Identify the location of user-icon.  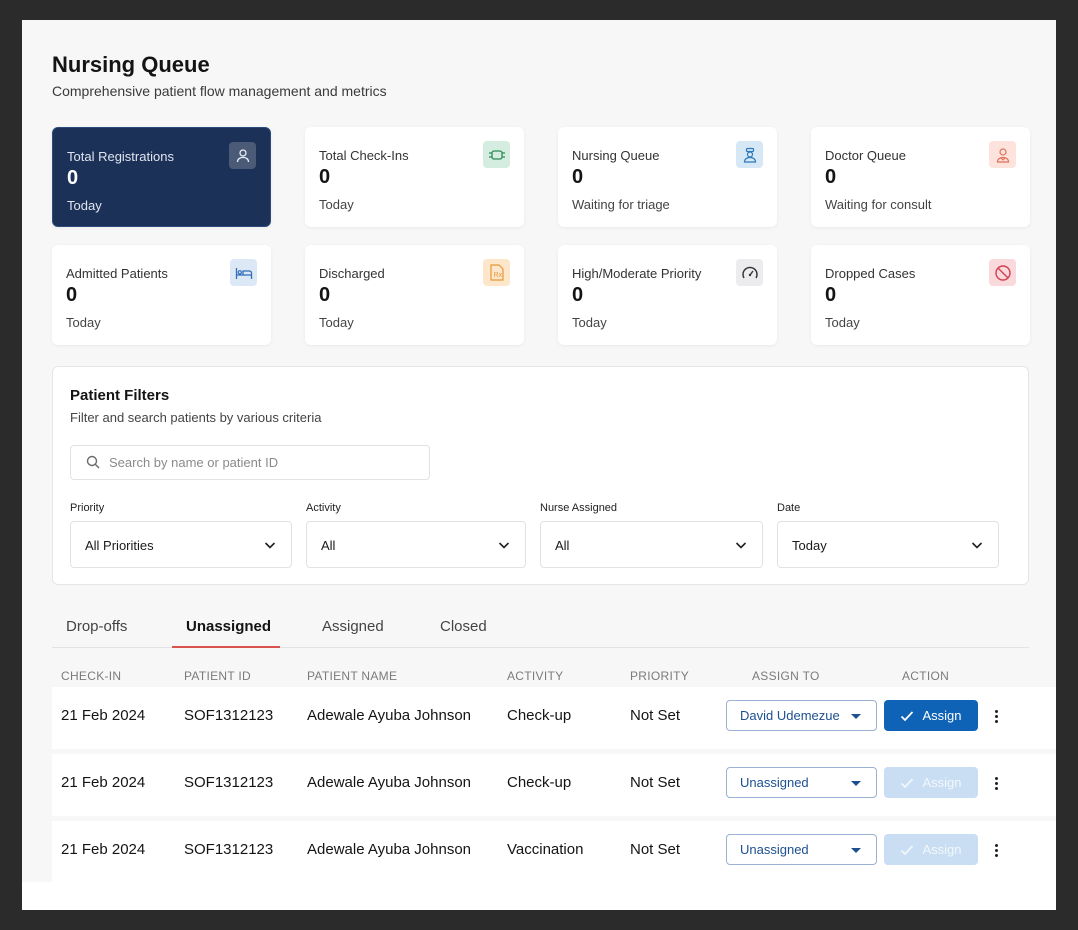
(242, 155).